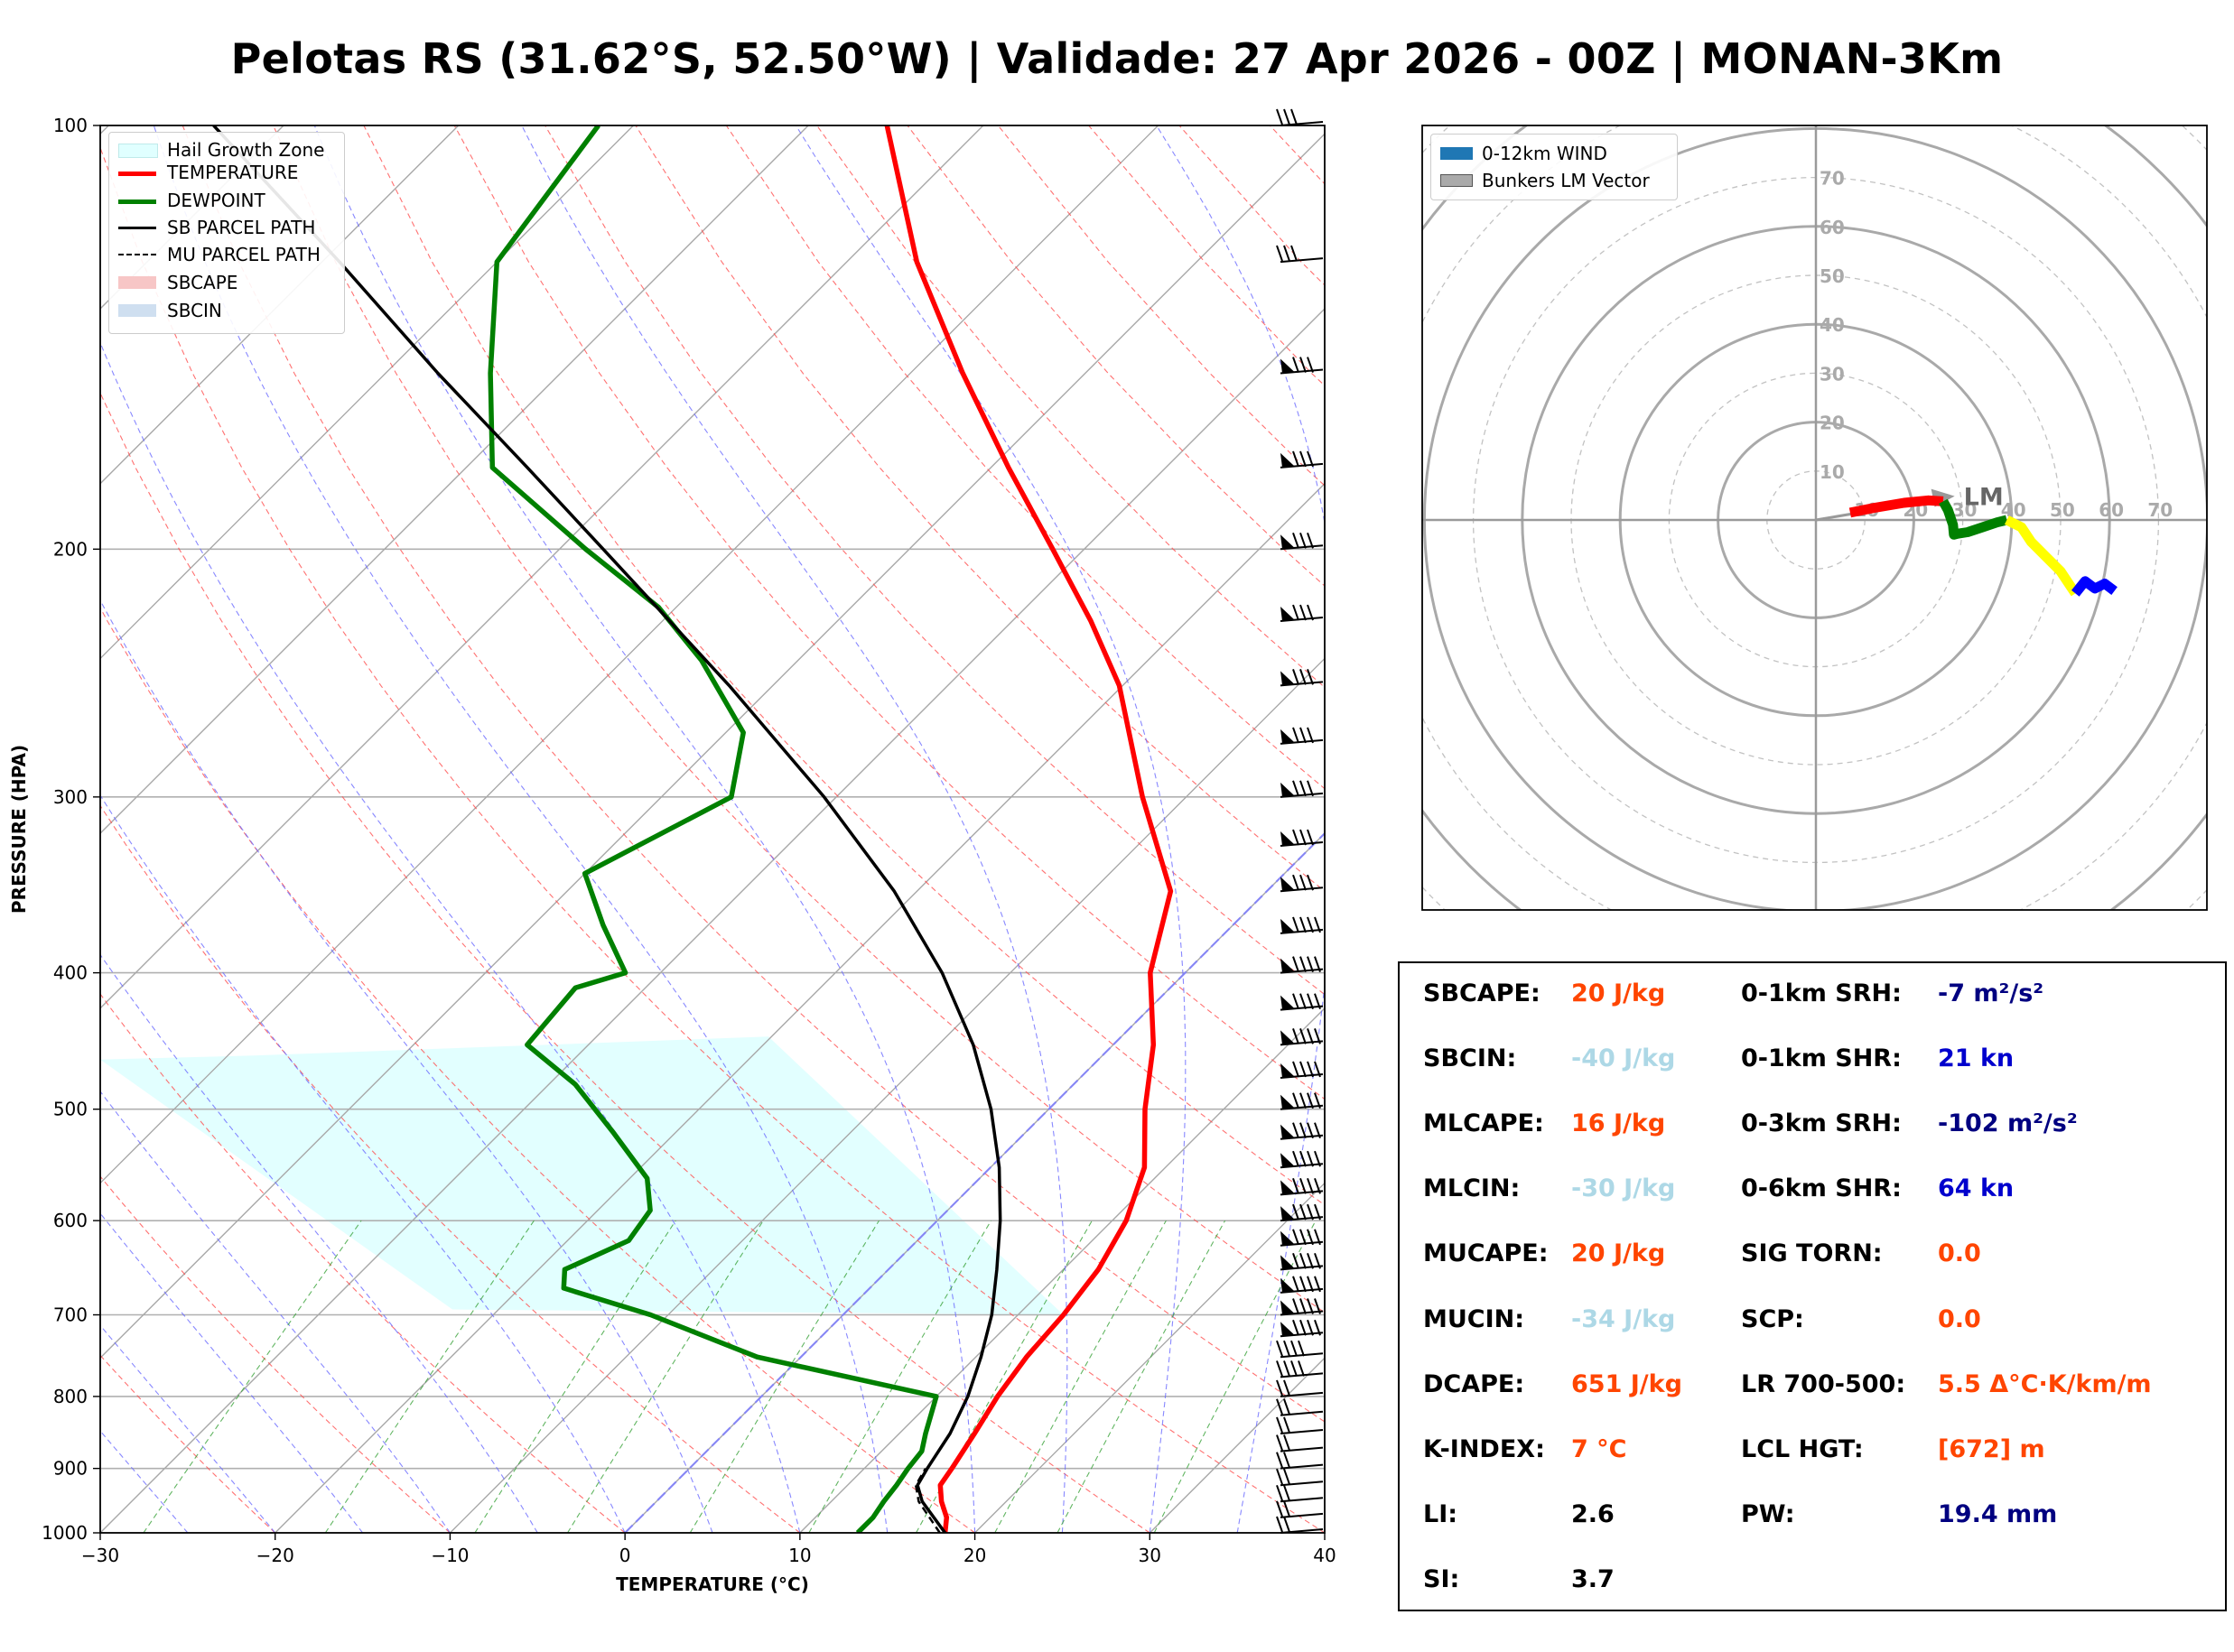  Describe the element at coordinates (65, 1533) in the screenshot. I see `y-tick-label: 1000` at that location.